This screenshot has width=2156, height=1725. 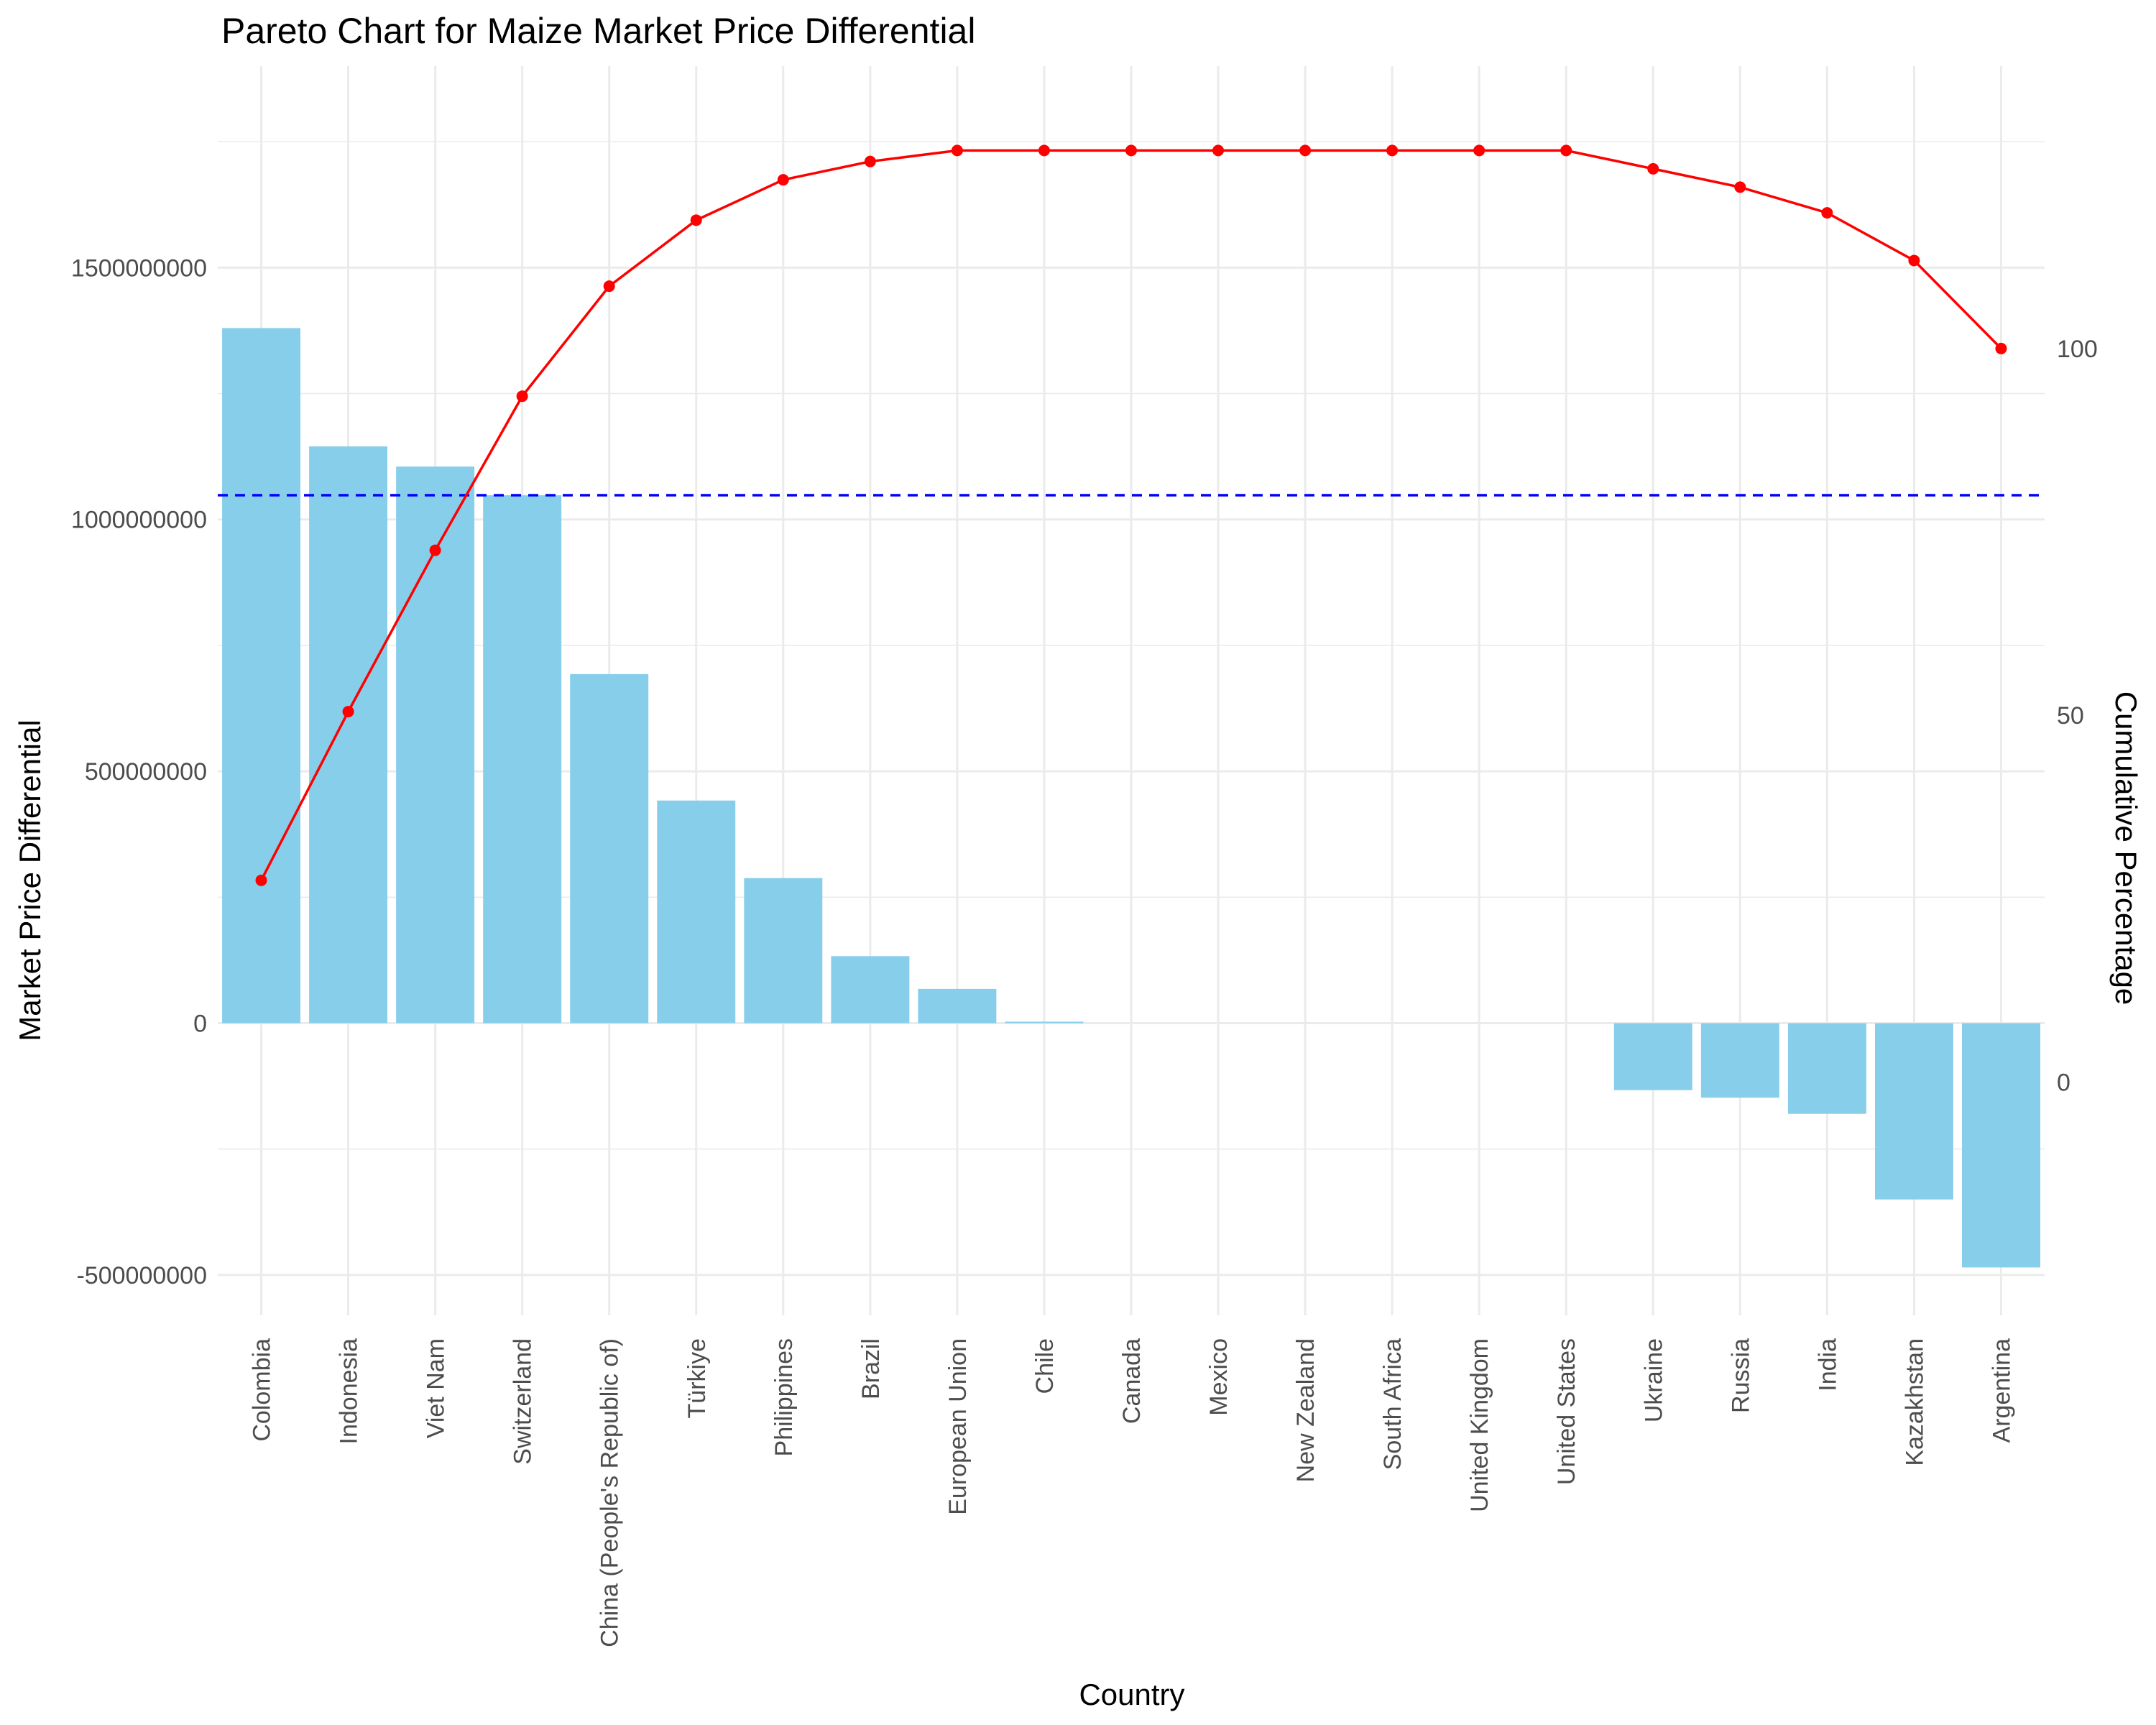 I want to click on bar-viet-nam, so click(x=435, y=745).